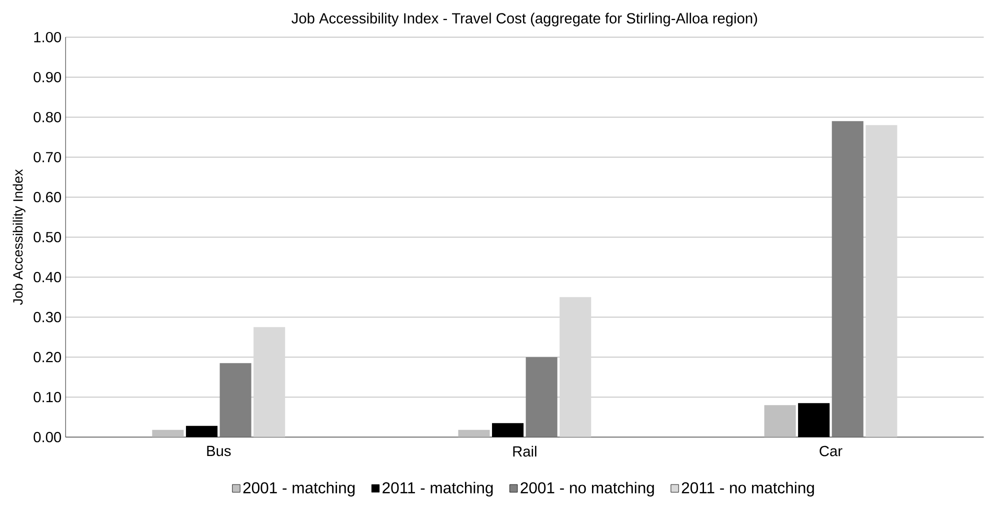  What do you see at coordinates (48, 357) in the screenshot?
I see `y-tick-label: 0.20` at bounding box center [48, 357].